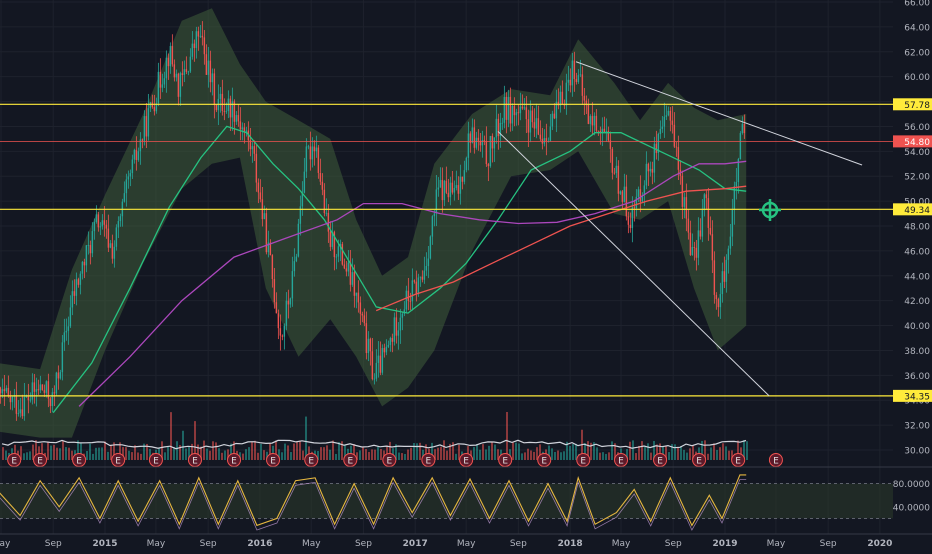 This screenshot has height=554, width=932. What do you see at coordinates (917, 28) in the screenshot?
I see `price-tick-label: 64.00` at bounding box center [917, 28].